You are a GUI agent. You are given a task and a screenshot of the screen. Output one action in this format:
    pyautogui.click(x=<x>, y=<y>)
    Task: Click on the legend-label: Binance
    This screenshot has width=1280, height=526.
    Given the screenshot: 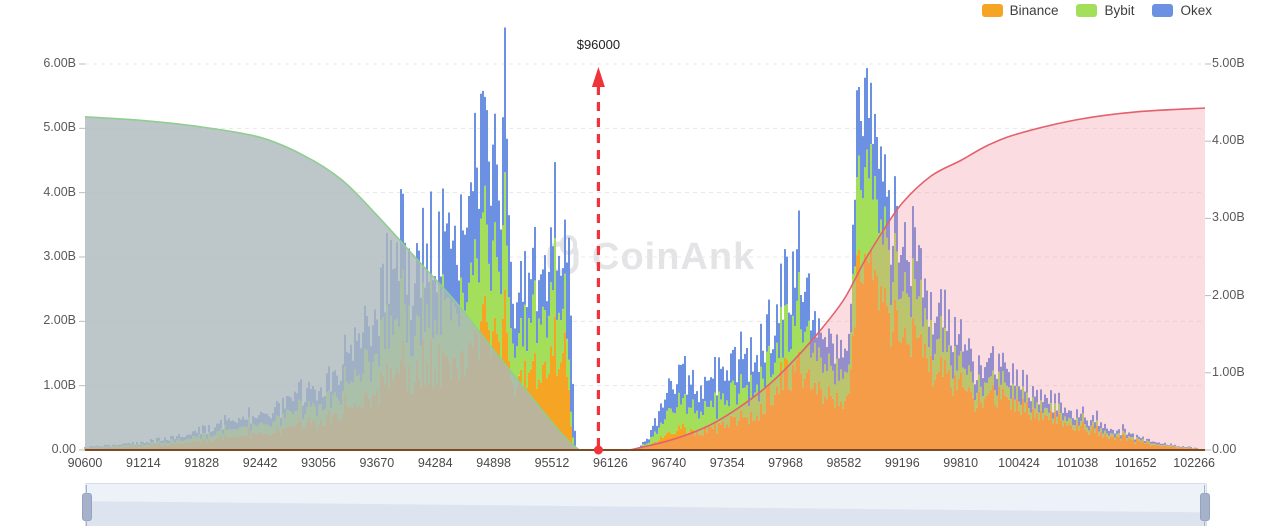 What is the action you would take?
    pyautogui.click(x=1034, y=10)
    